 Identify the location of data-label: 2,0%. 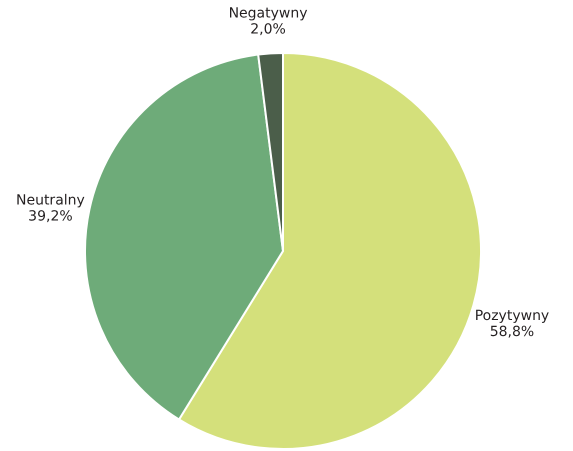
(268, 29).